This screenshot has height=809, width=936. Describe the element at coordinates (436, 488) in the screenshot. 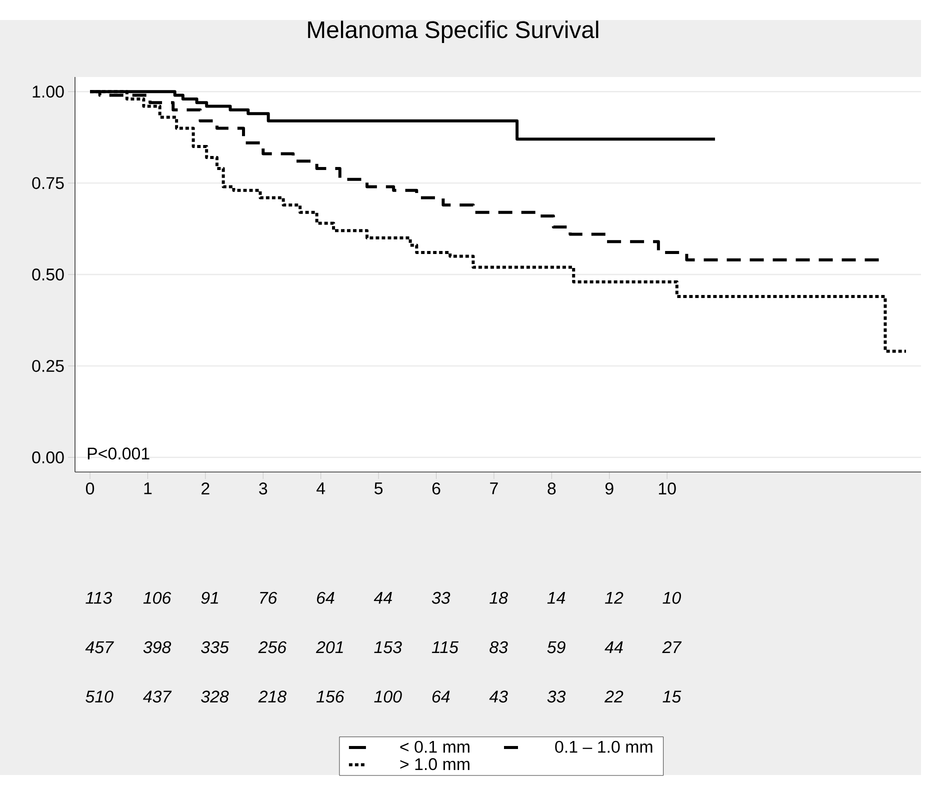

I see `x-tick-label: 6` at that location.